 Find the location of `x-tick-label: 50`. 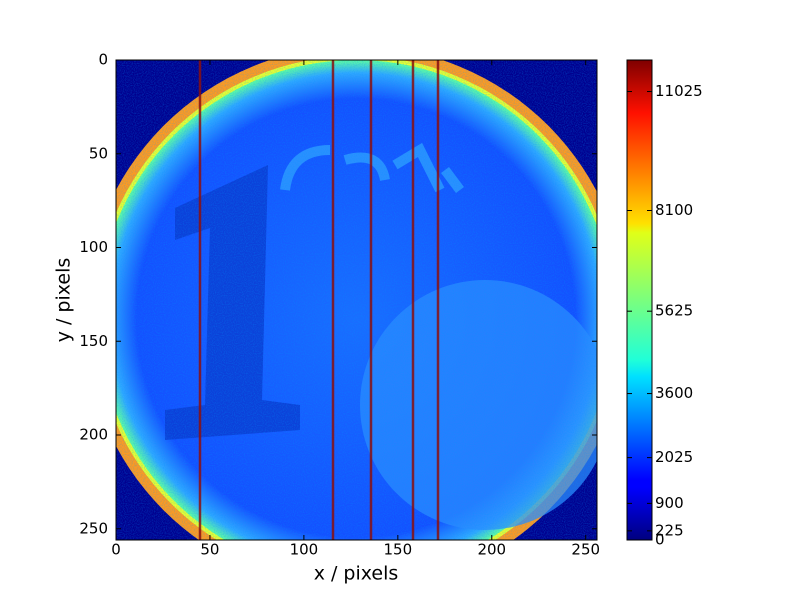

x-tick-label: 50 is located at coordinates (209, 550).